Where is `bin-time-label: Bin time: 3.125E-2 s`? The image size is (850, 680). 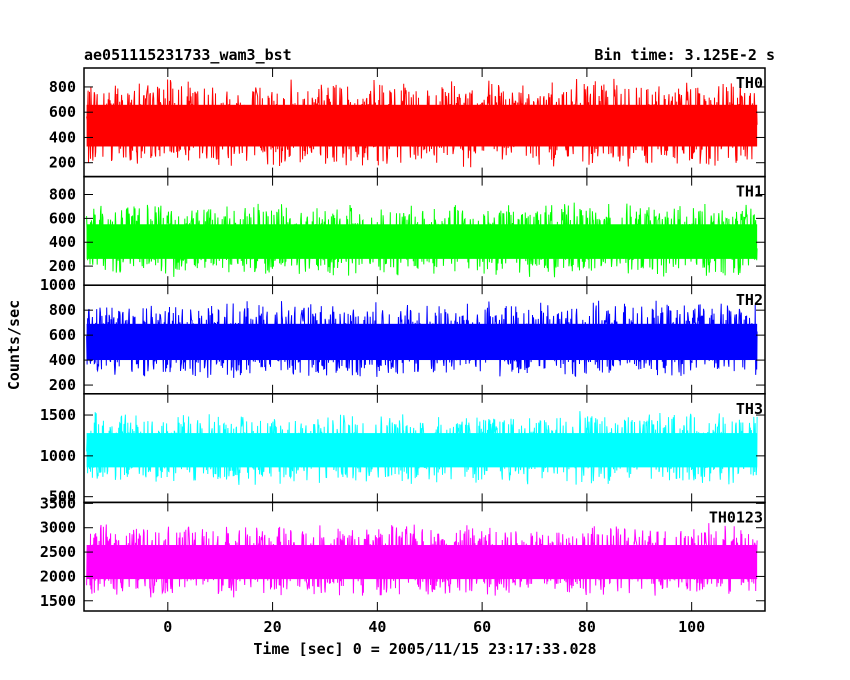
bin-time-label: Bin time: 3.125E-2 s is located at coordinates (684, 55).